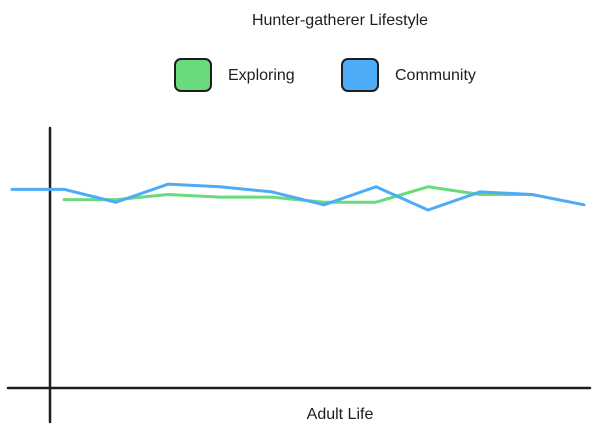 Image resolution: width=600 pixels, height=439 pixels. Describe the element at coordinates (435, 75) in the screenshot. I see `legend-label: Community` at that location.